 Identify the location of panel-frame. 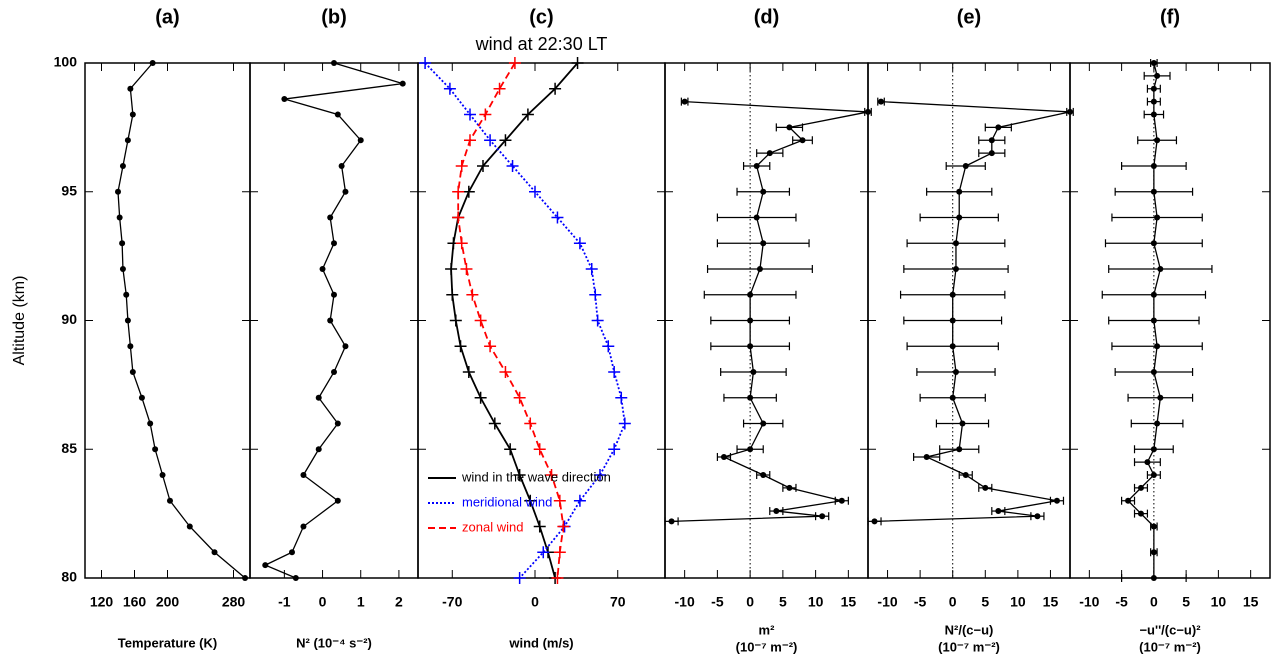
(334, 320).